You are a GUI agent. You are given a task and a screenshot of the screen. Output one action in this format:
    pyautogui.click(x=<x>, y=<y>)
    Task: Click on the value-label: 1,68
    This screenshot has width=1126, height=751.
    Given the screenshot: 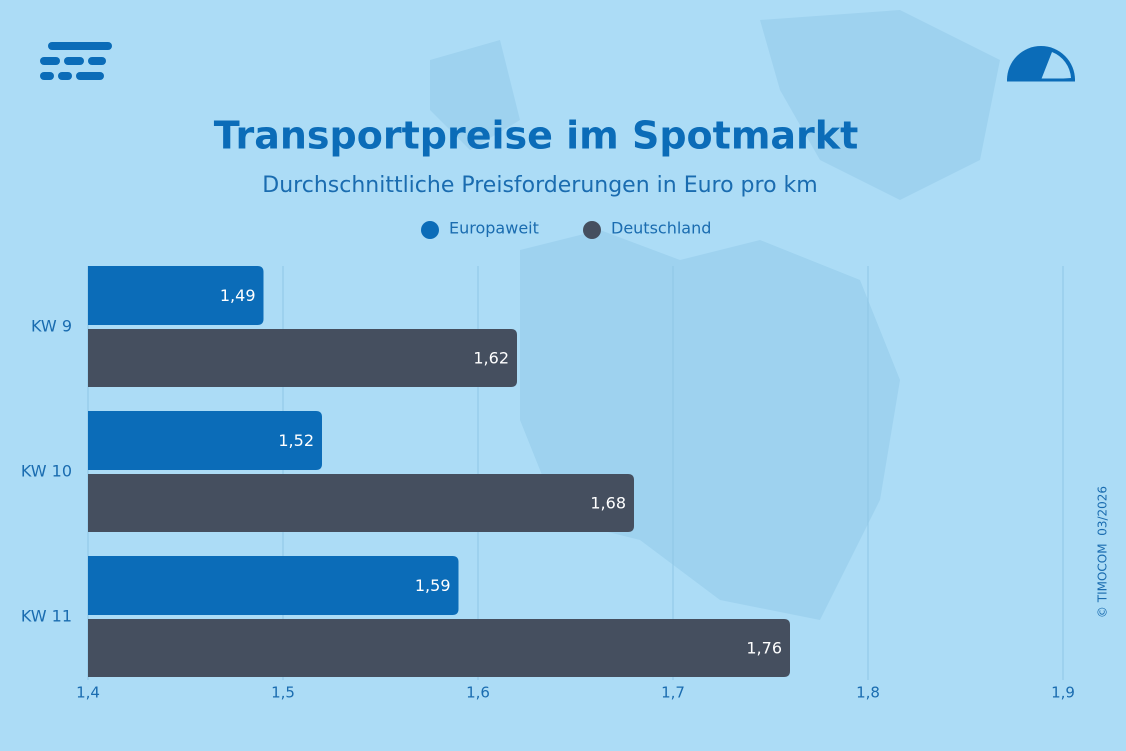 What is the action you would take?
    pyautogui.click(x=608, y=503)
    